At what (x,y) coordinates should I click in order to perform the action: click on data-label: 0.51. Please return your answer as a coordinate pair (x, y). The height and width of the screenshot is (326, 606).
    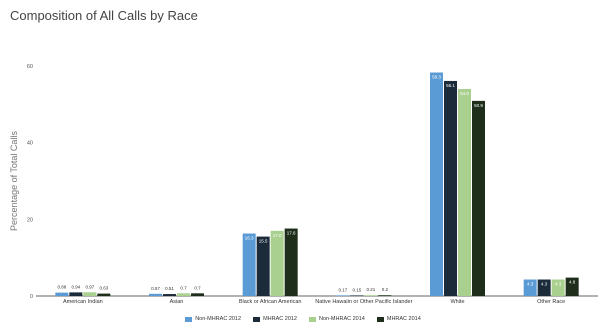
    Looking at the image, I should click on (169, 288).